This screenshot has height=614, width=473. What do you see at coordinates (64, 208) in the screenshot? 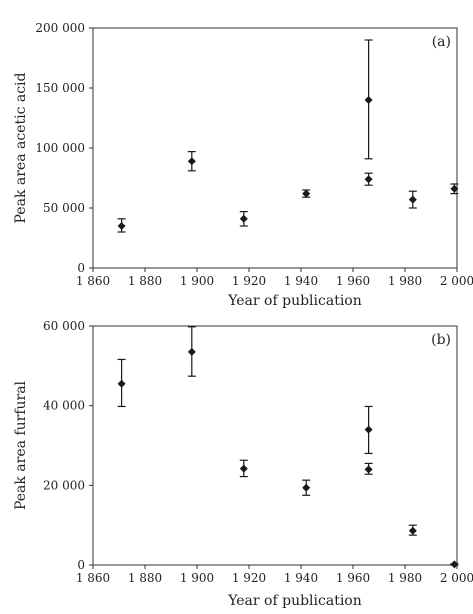
I see `y-tick-label: 50 000` at bounding box center [64, 208].